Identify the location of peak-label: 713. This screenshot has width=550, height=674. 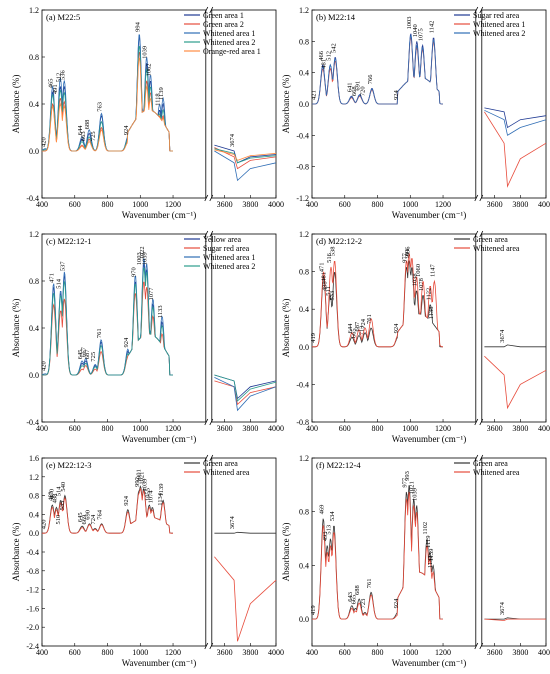
(361, 331).